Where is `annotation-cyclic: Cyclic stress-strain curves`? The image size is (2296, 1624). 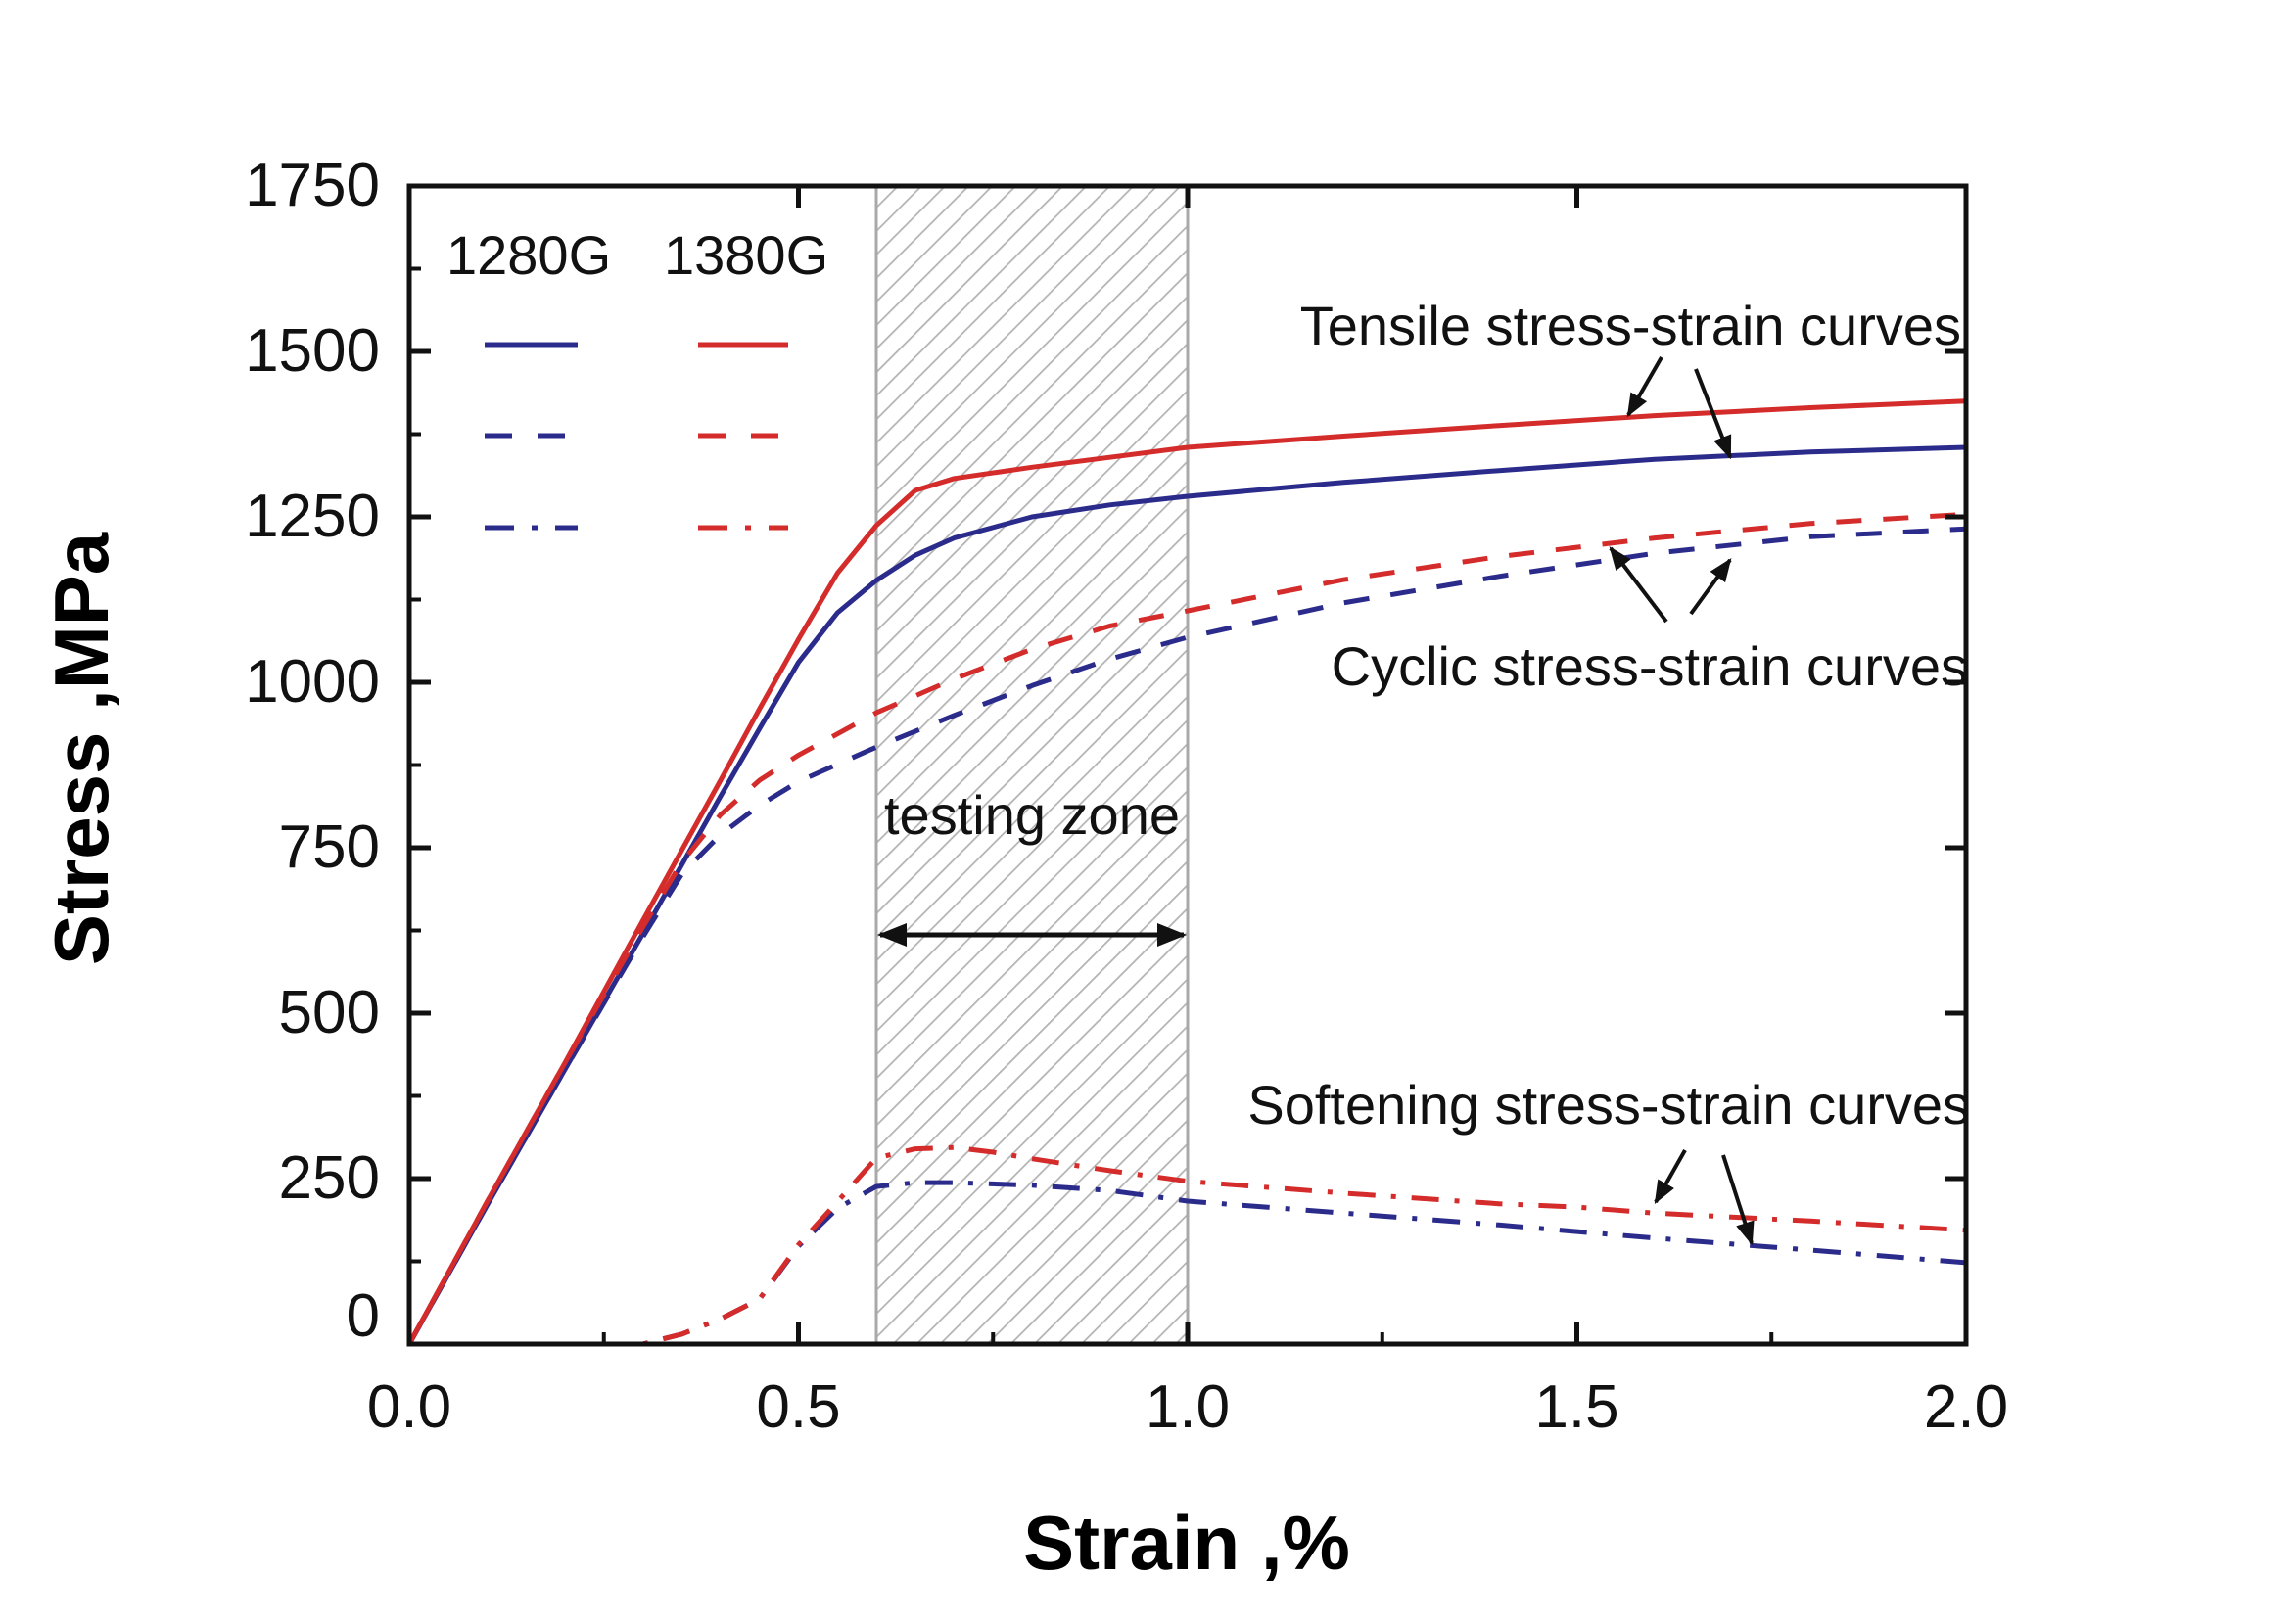
annotation-cyclic: Cyclic stress-strain curves is located at coordinates (1650, 666).